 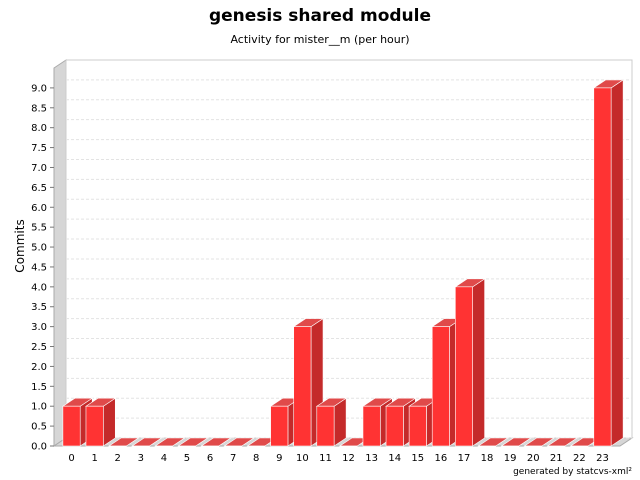 I want to click on x-tick-label: 0, so click(x=71, y=458).